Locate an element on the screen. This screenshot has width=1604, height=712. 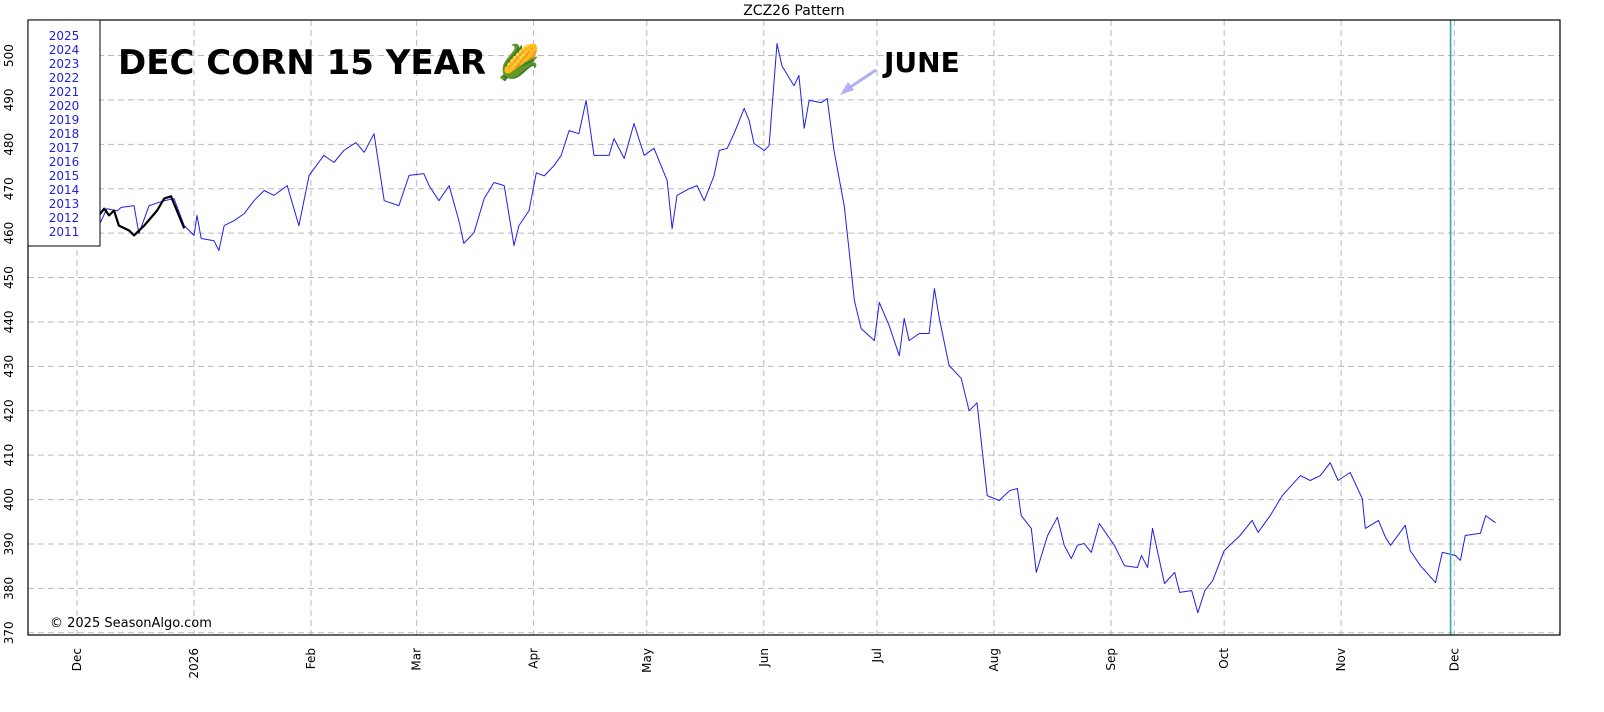
legend-year: 2015 is located at coordinates (64, 176).